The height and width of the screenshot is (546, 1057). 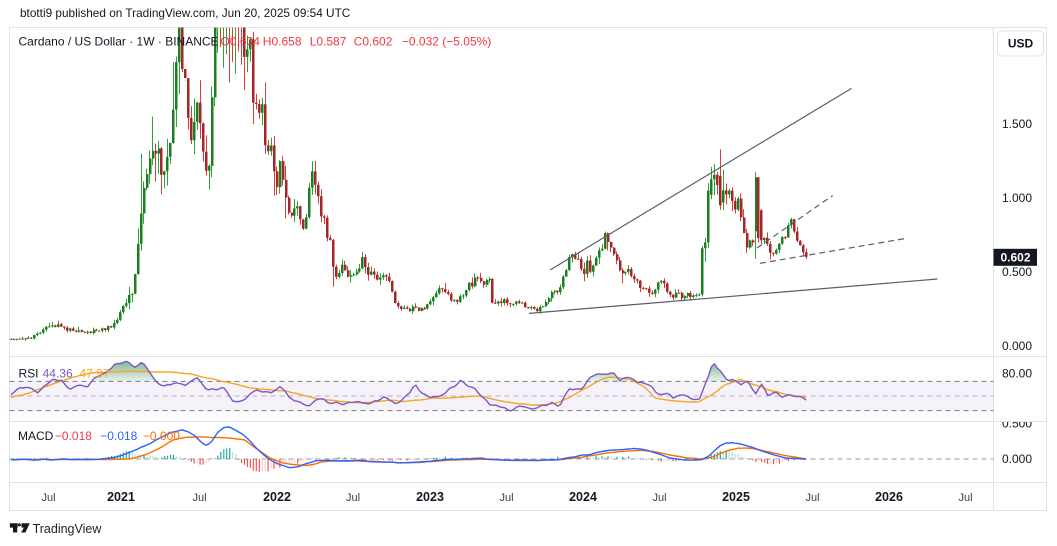 What do you see at coordinates (121, 497) in the screenshot?
I see `svg-text: 2021` at bounding box center [121, 497].